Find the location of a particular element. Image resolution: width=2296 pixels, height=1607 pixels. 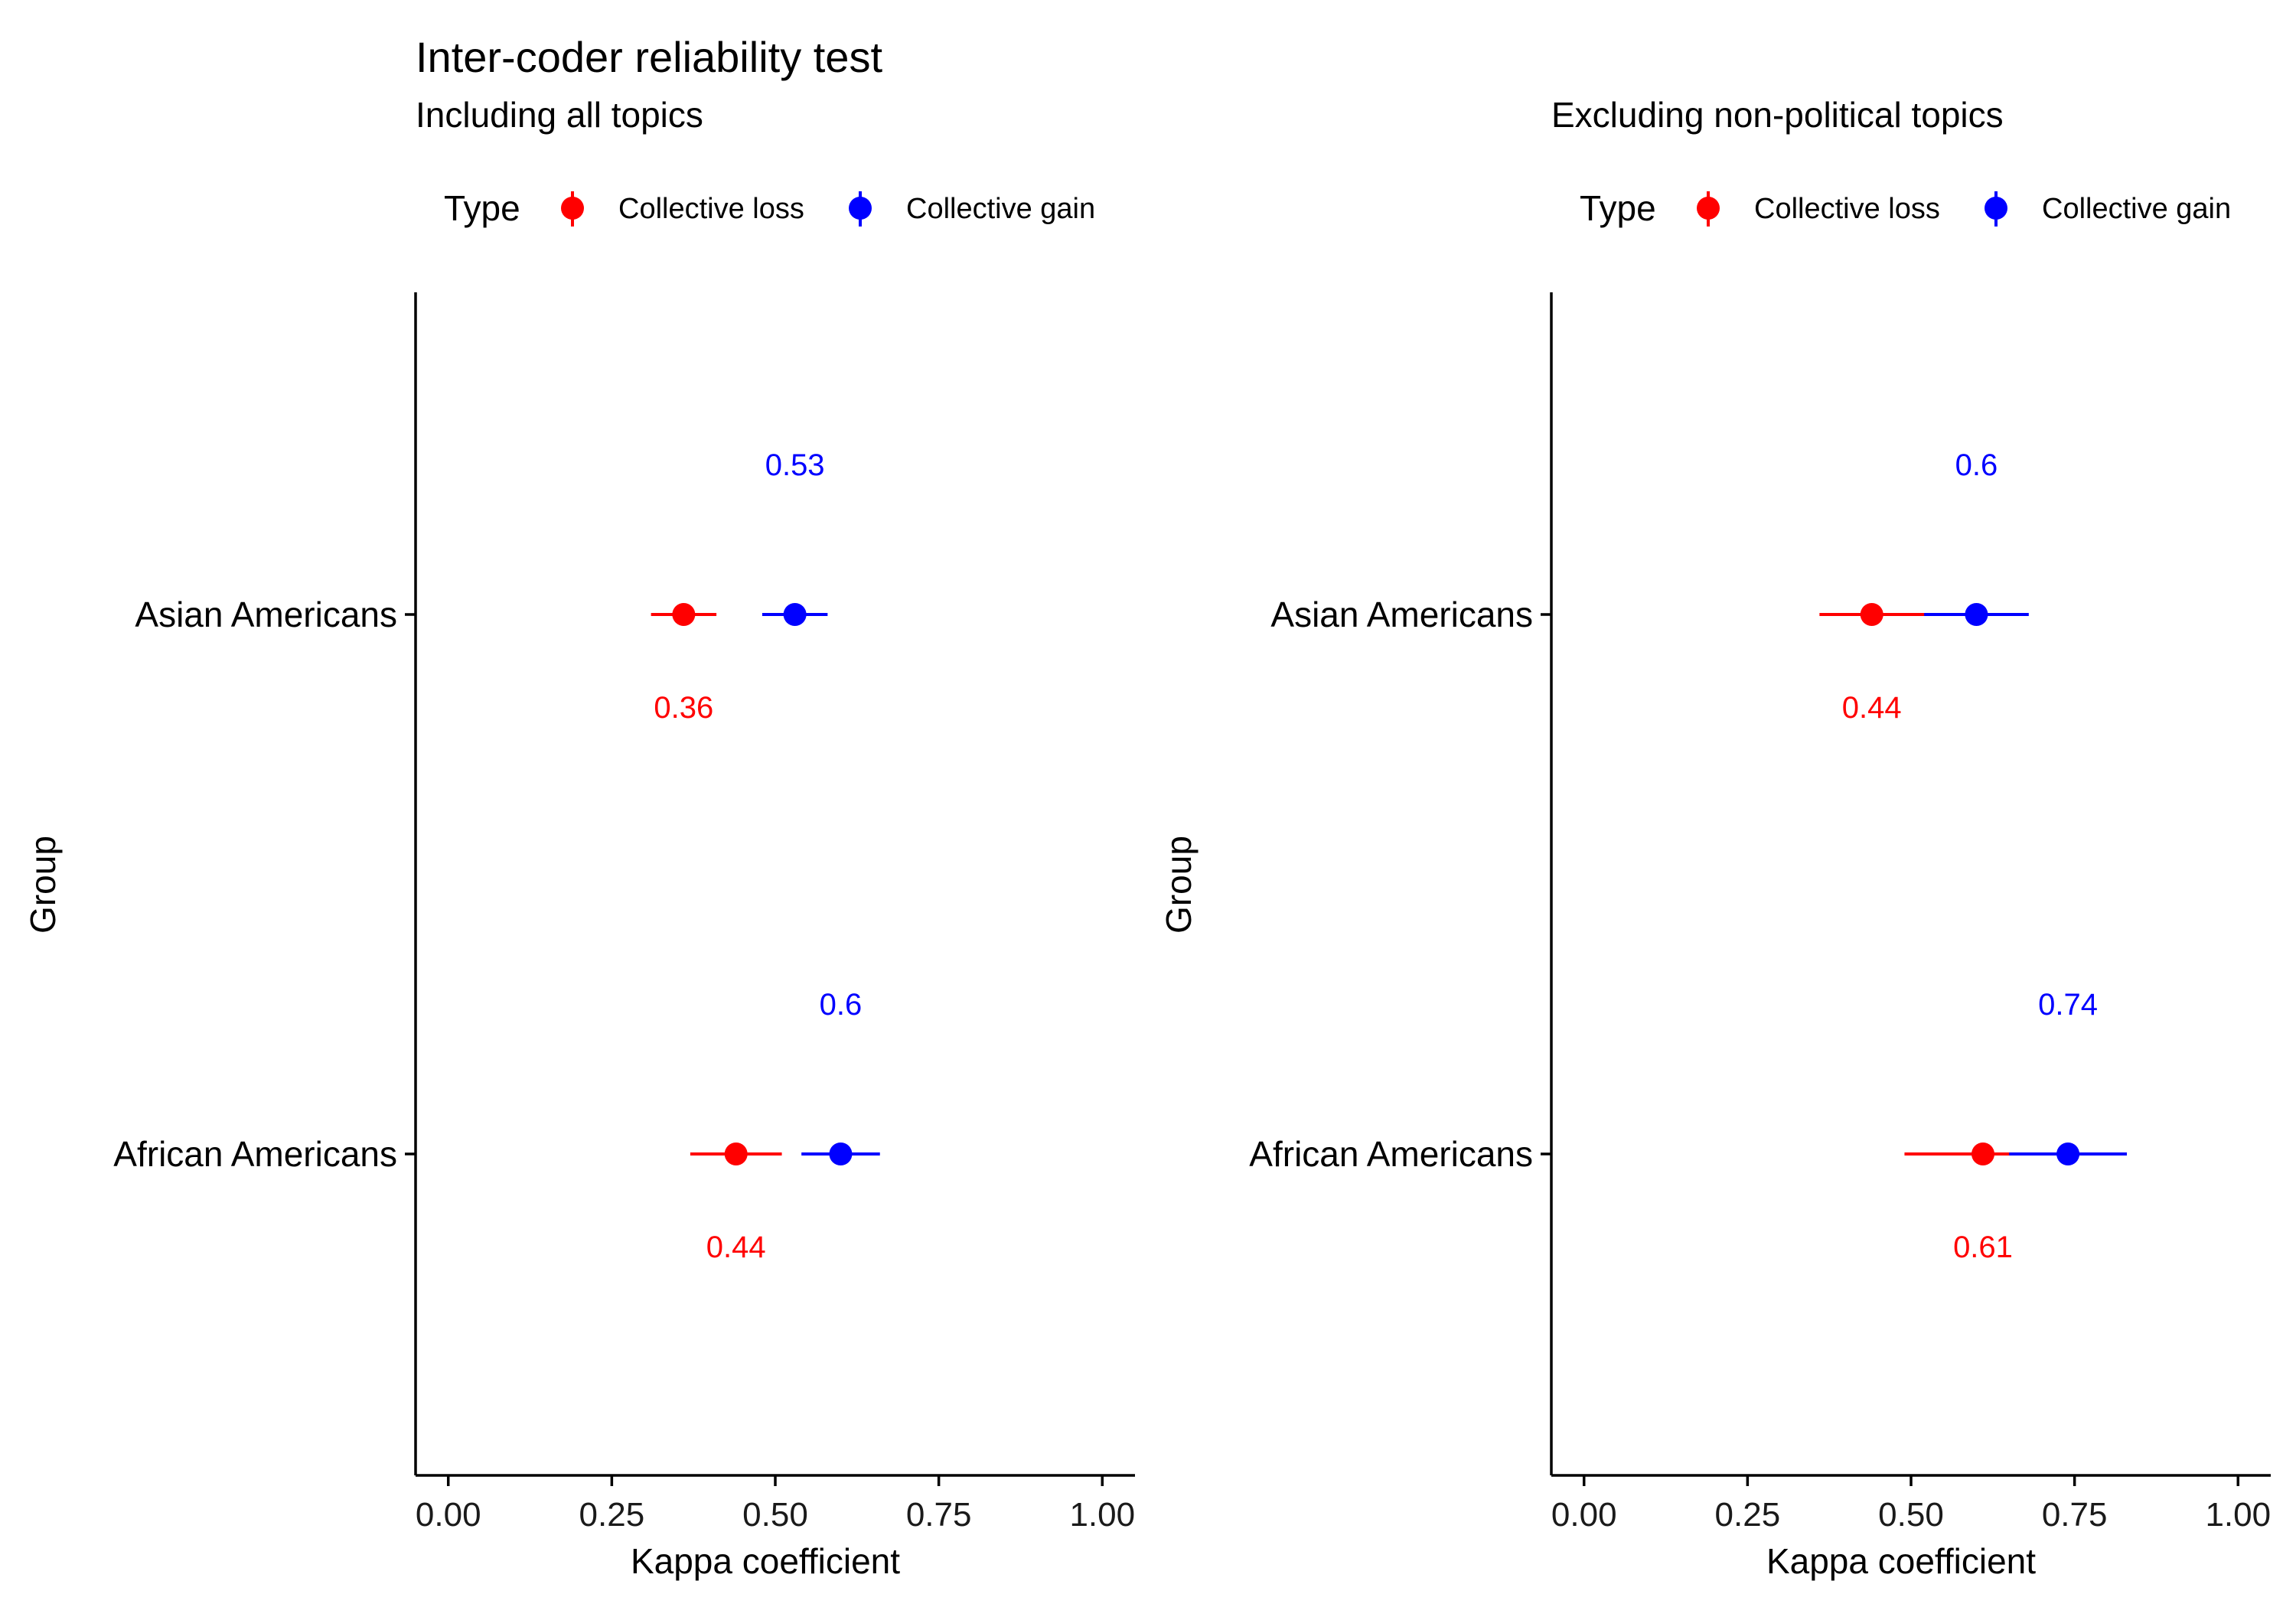

data-label: 0.74 is located at coordinates (2068, 1005).